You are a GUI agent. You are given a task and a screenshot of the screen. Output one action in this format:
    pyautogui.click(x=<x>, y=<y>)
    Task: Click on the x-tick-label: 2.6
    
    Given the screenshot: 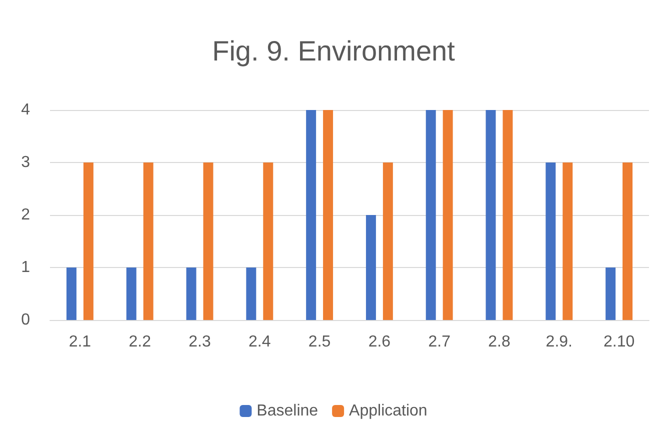 What is the action you would take?
    pyautogui.click(x=379, y=342)
    